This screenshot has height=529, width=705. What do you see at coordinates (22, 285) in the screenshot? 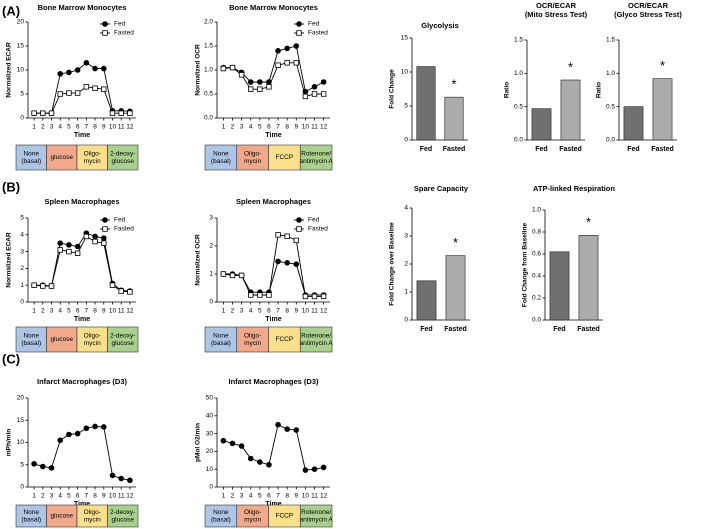
I see `y-tick-label: 1` at bounding box center [22, 285].